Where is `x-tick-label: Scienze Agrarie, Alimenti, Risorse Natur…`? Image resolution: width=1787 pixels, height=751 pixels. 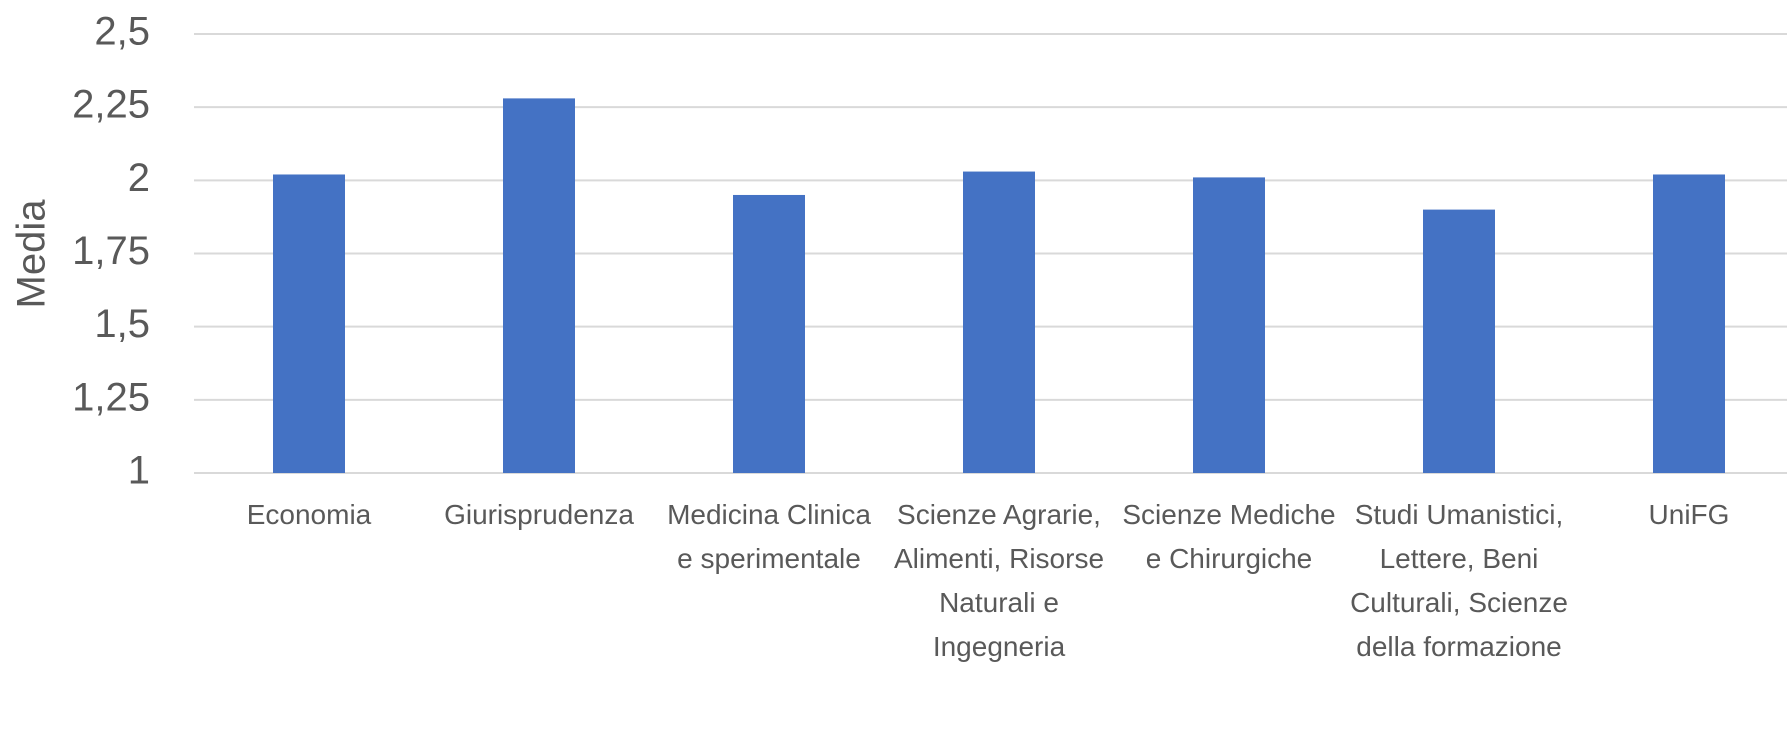 x-tick-label: Scienze Agrarie, Alimenti, Risorse Natur… is located at coordinates (999, 580).